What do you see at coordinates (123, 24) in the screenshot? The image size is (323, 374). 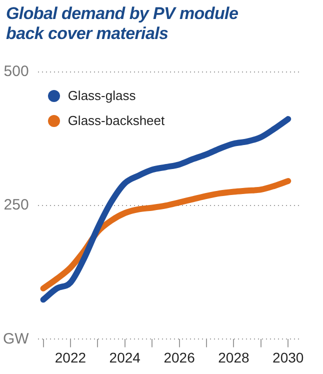 I see `chart-title: Global demand by PV module back cover materials` at bounding box center [123, 24].